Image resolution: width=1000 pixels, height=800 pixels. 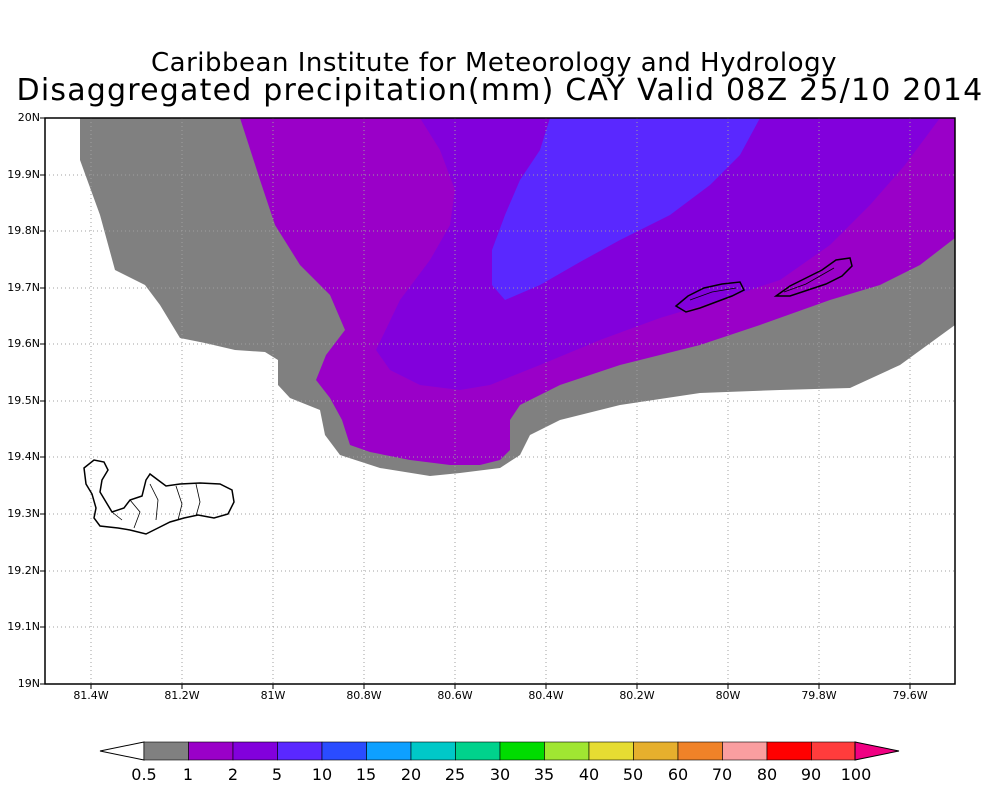 I want to click on y-tick-label: 19.4N, so click(x=23, y=456).